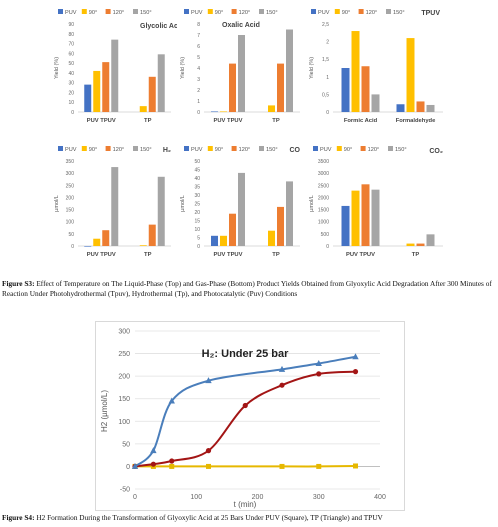 The width and height of the screenshot is (498, 527). Describe the element at coordinates (355, 71) in the screenshot. I see `bar-tpuv-formic-acid-tpuv90` at that location.